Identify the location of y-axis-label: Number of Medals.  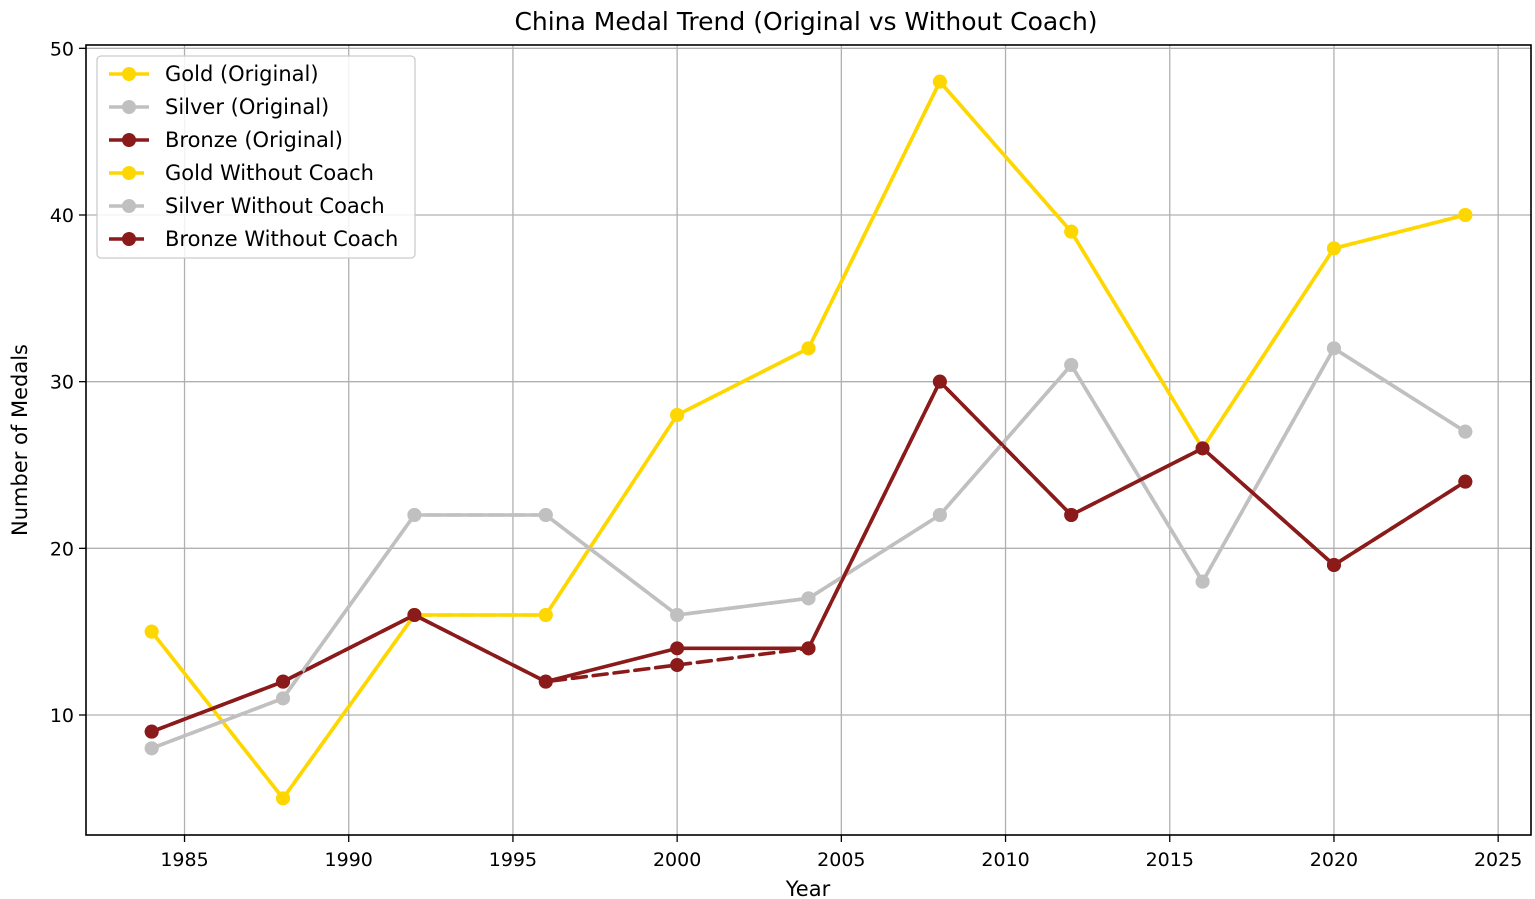
(20, 440).